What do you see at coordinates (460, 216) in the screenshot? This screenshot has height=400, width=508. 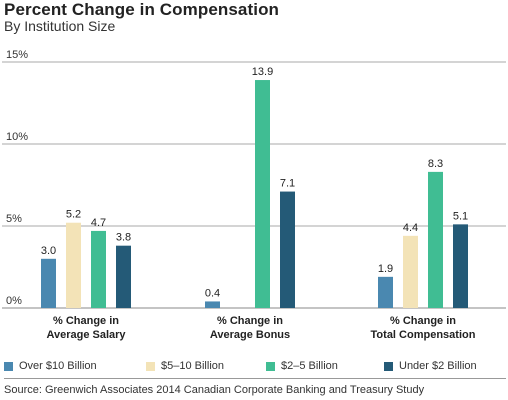 I see `data-label: 5.1` at bounding box center [460, 216].